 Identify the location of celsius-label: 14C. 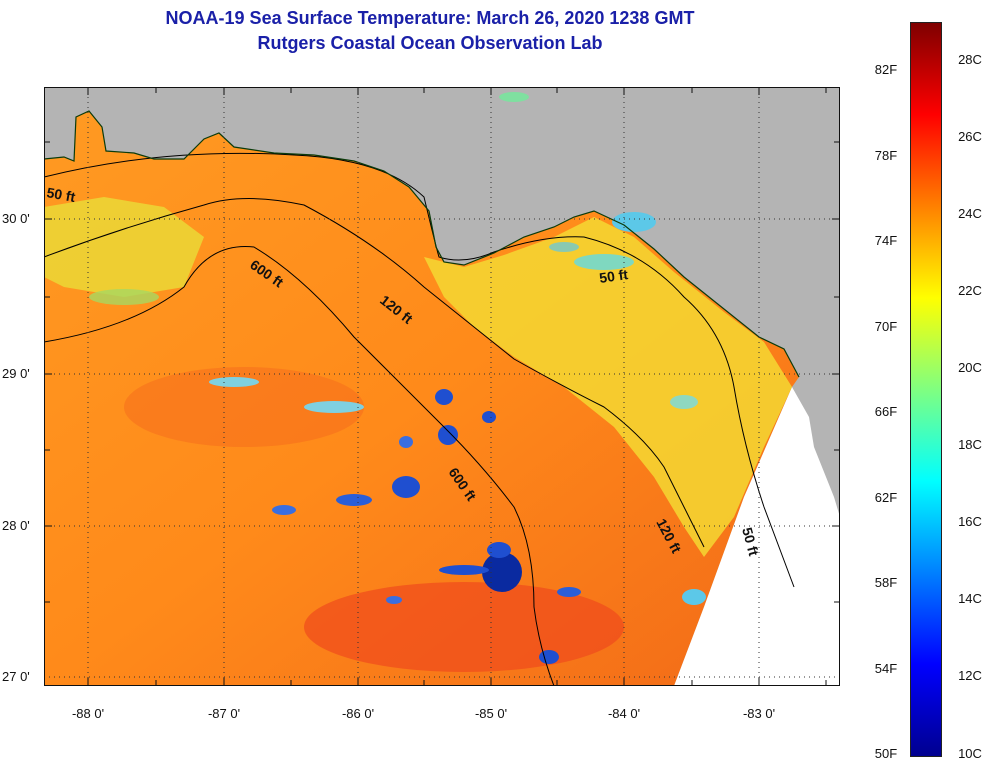
(970, 598).